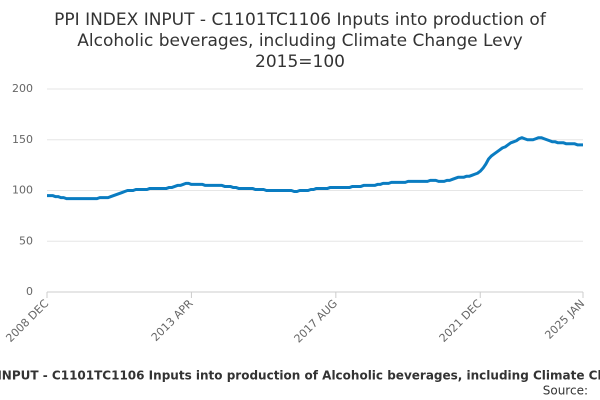 This screenshot has height=400, width=600. Describe the element at coordinates (316, 321) in the screenshot. I see `x-tick-label: 2017 AUG` at that location.